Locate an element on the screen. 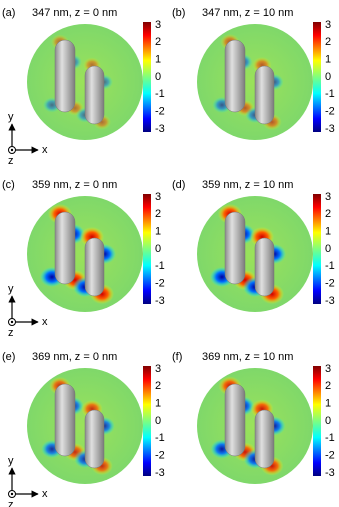 The height and width of the screenshot is (507, 339). panel-title: 369 nm, z = 10 nm is located at coordinates (247, 357).